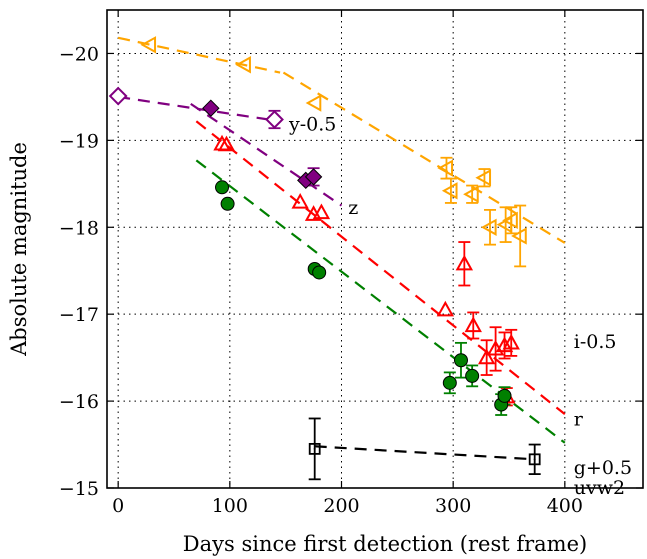  I want to click on series-label-y-0-5: y-0.5, so click(312, 125).